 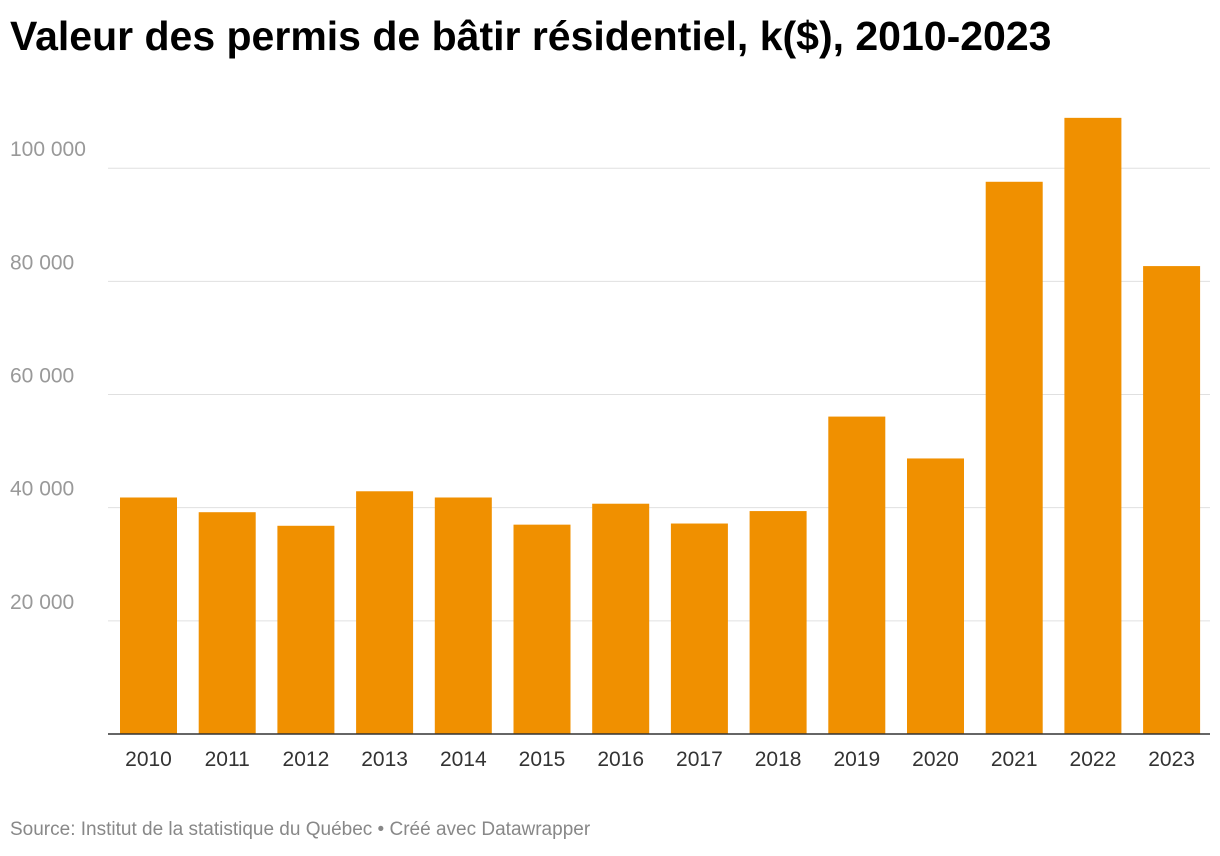 I want to click on bar-2012, so click(x=306, y=629).